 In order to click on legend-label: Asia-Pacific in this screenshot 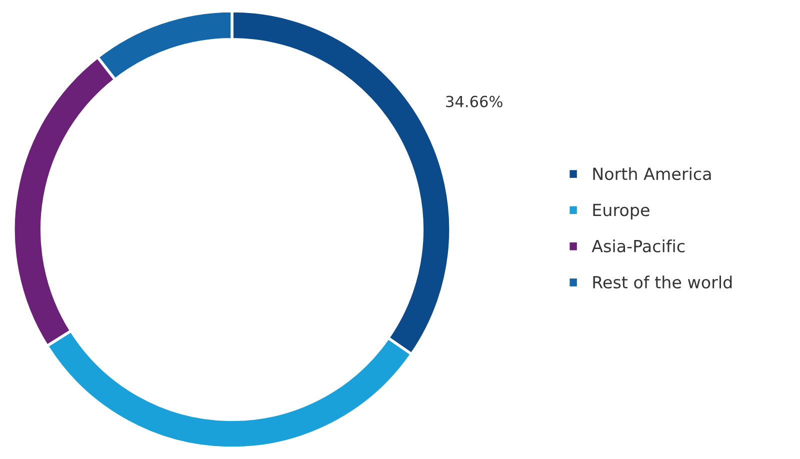, I will do `click(638, 246)`.